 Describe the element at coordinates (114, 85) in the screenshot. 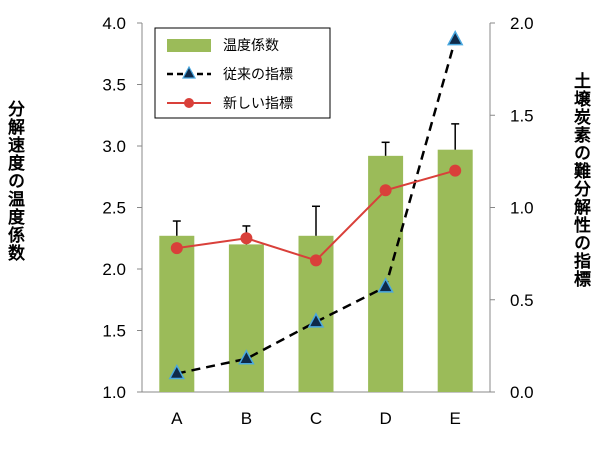

I see `left-tick-label: 3.5` at that location.